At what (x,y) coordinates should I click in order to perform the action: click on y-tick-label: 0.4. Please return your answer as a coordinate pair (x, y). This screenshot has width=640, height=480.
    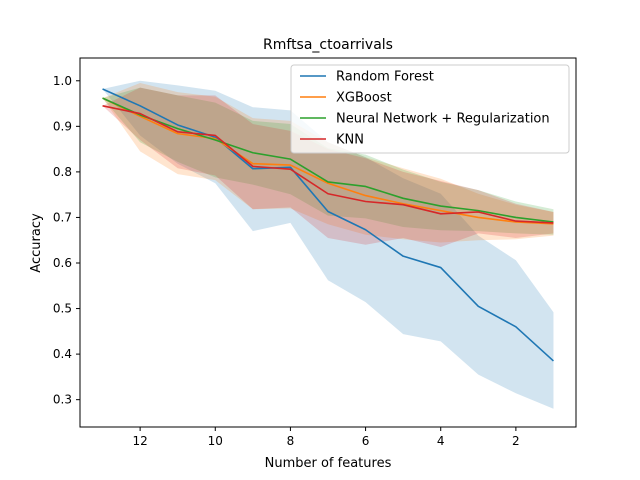
    Looking at the image, I should click on (62, 354).